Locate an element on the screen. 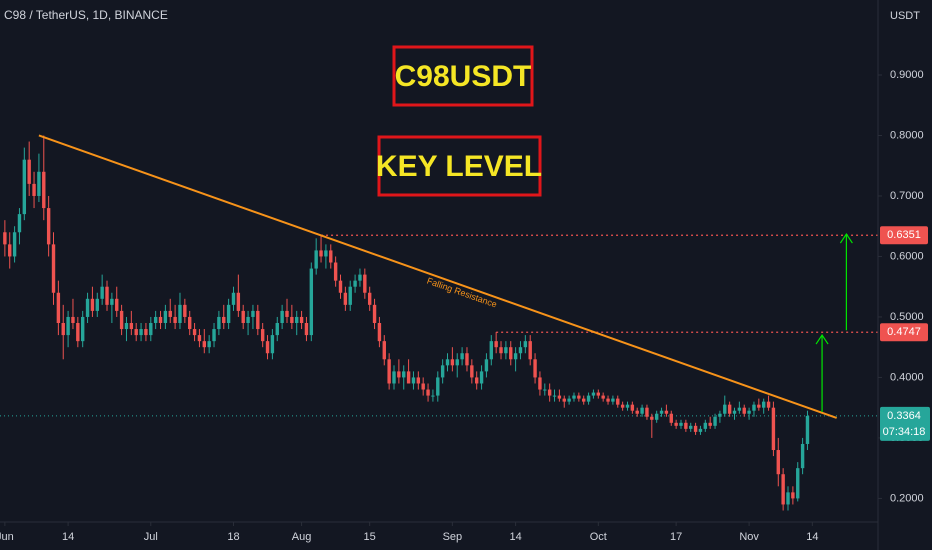 This screenshot has height=550, width=932. countdown-label: 07:34:18 is located at coordinates (904, 432).